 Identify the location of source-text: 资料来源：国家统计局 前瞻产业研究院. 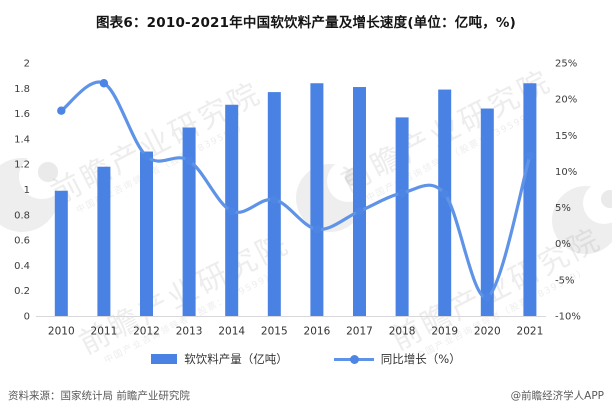
(99, 396).